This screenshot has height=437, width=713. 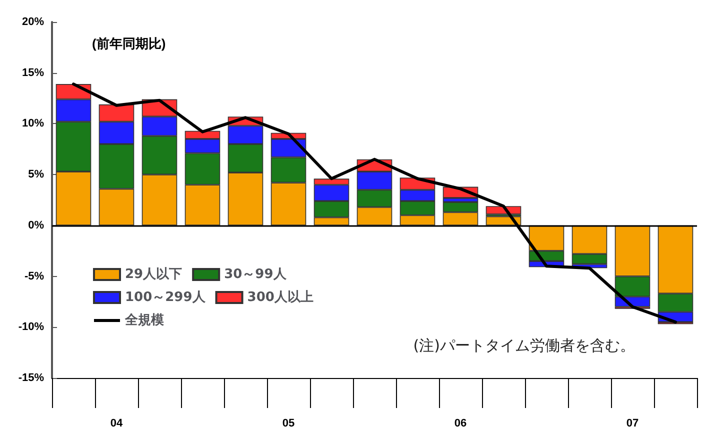 What do you see at coordinates (31, 378) in the screenshot?
I see `y-tick-label: -15%` at bounding box center [31, 378].